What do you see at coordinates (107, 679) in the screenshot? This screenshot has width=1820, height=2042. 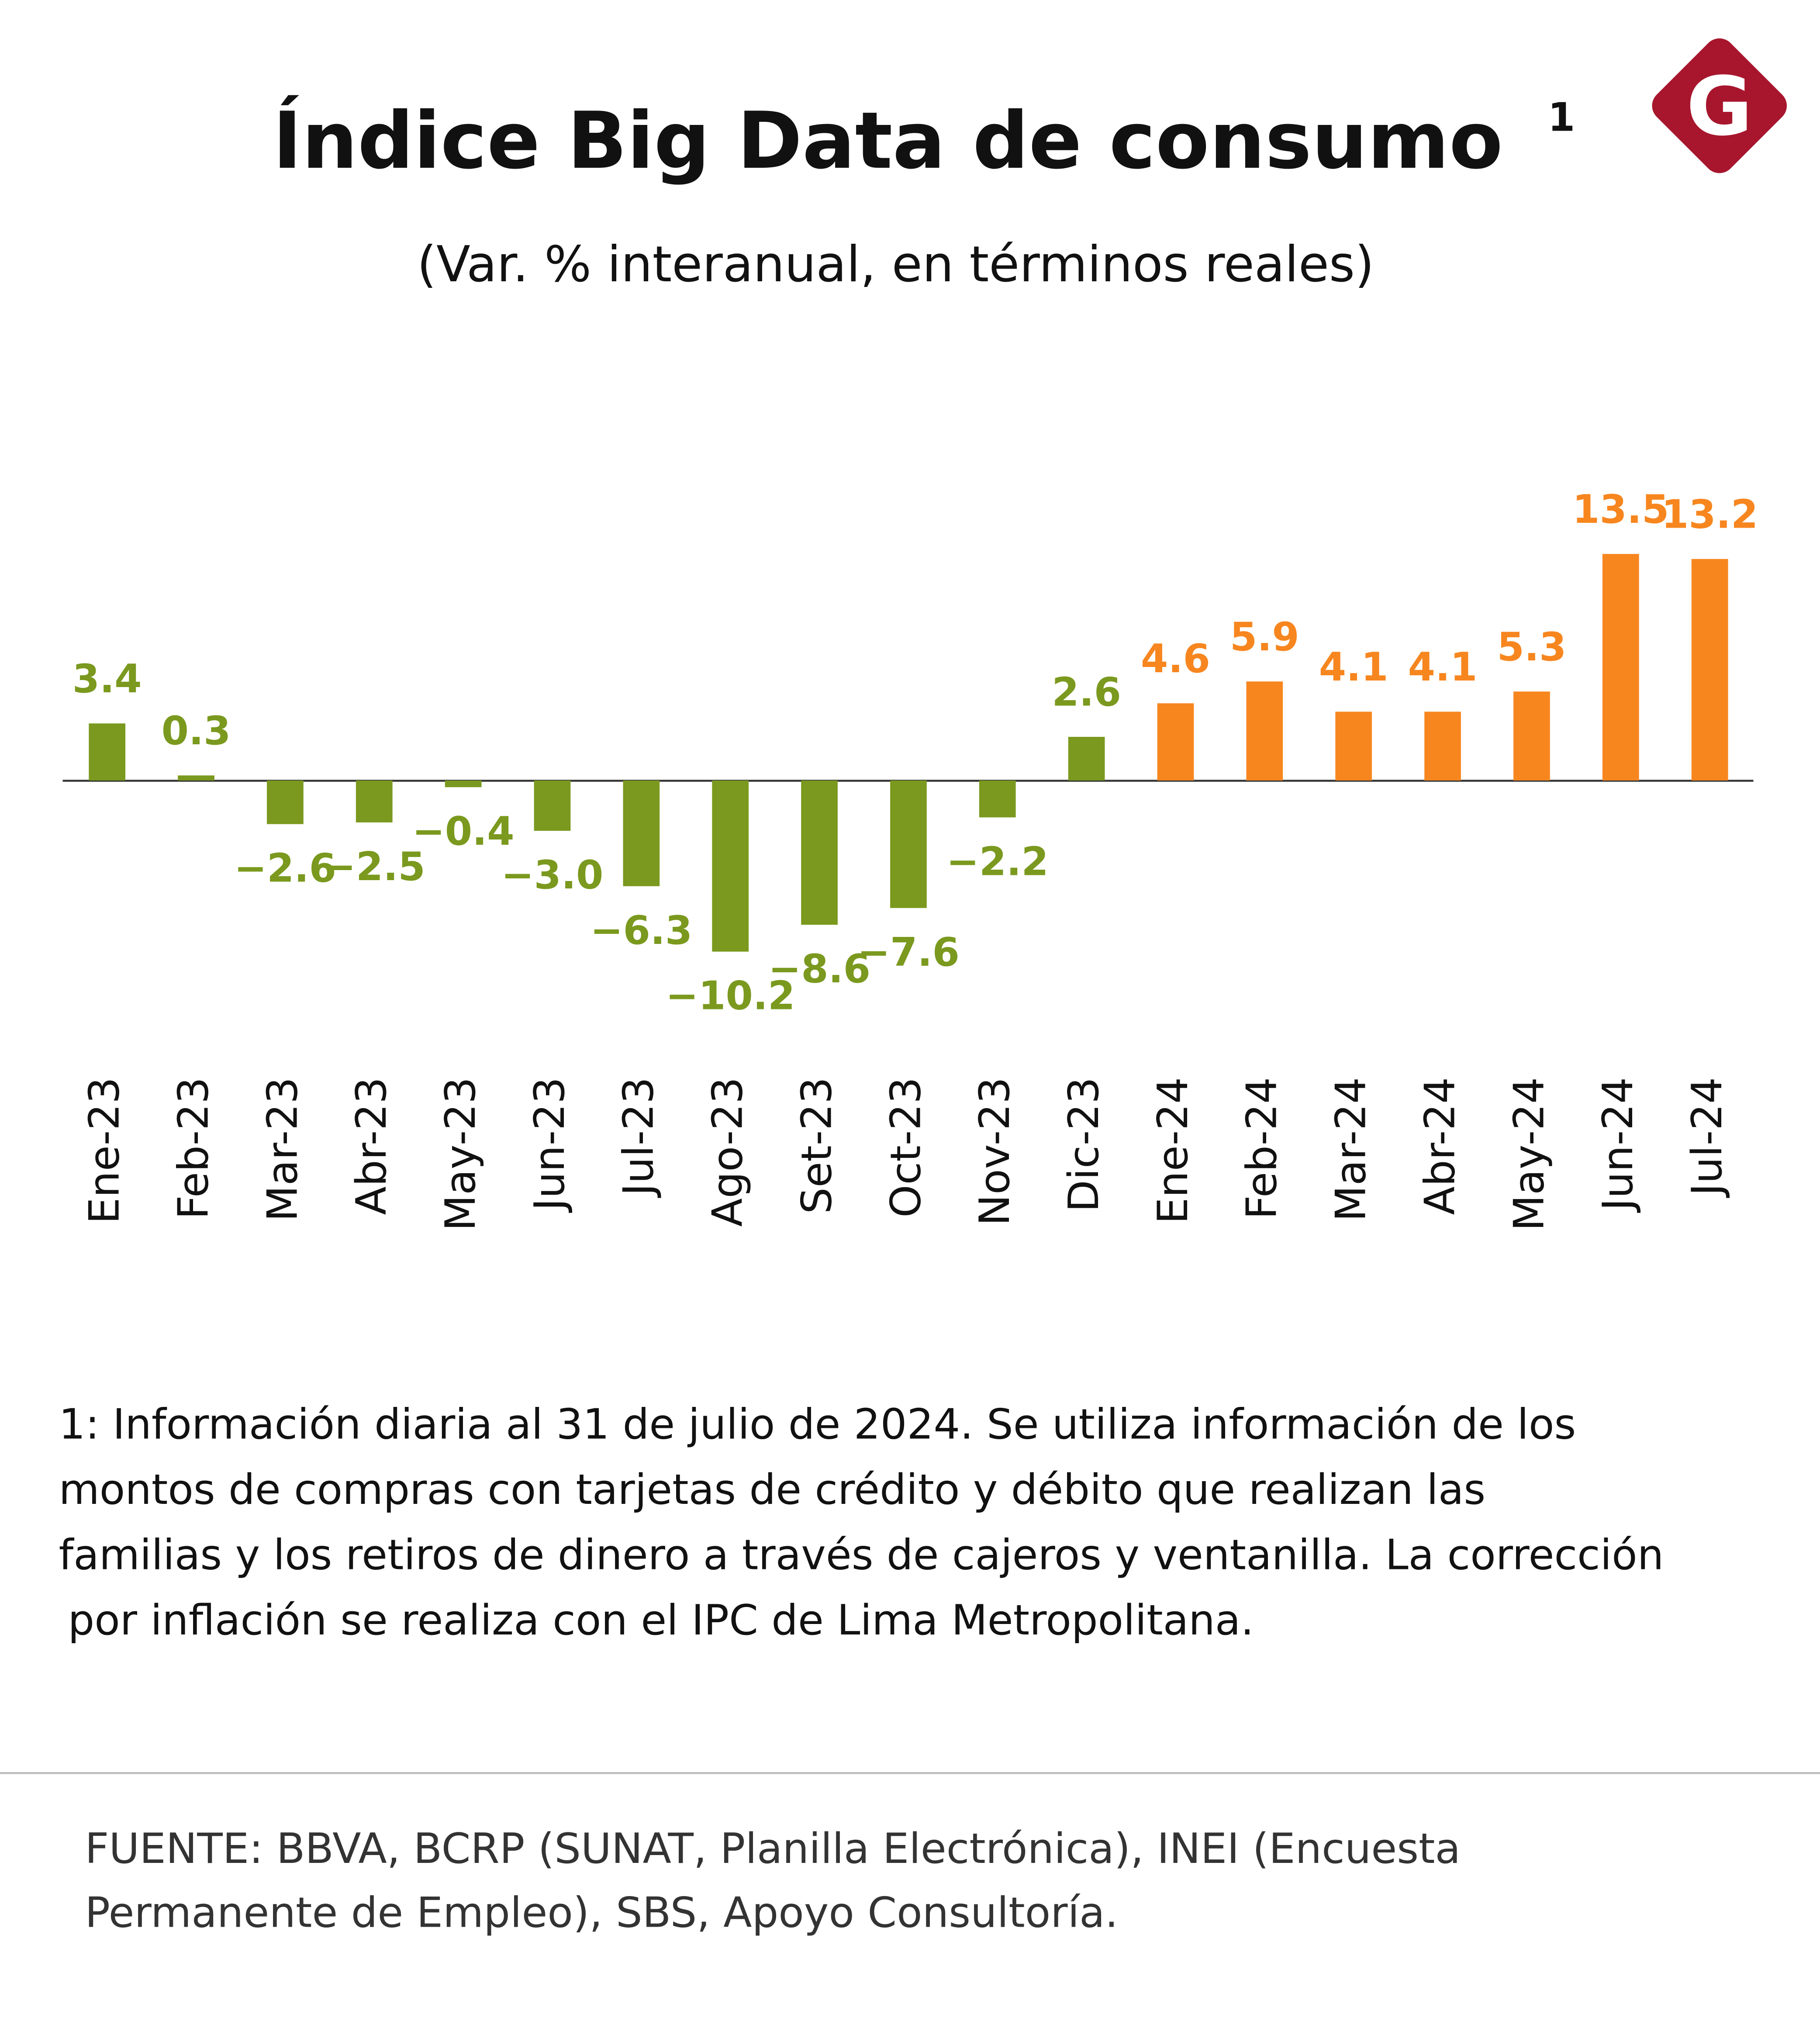 I see `value-label: 3.4` at bounding box center [107, 679].